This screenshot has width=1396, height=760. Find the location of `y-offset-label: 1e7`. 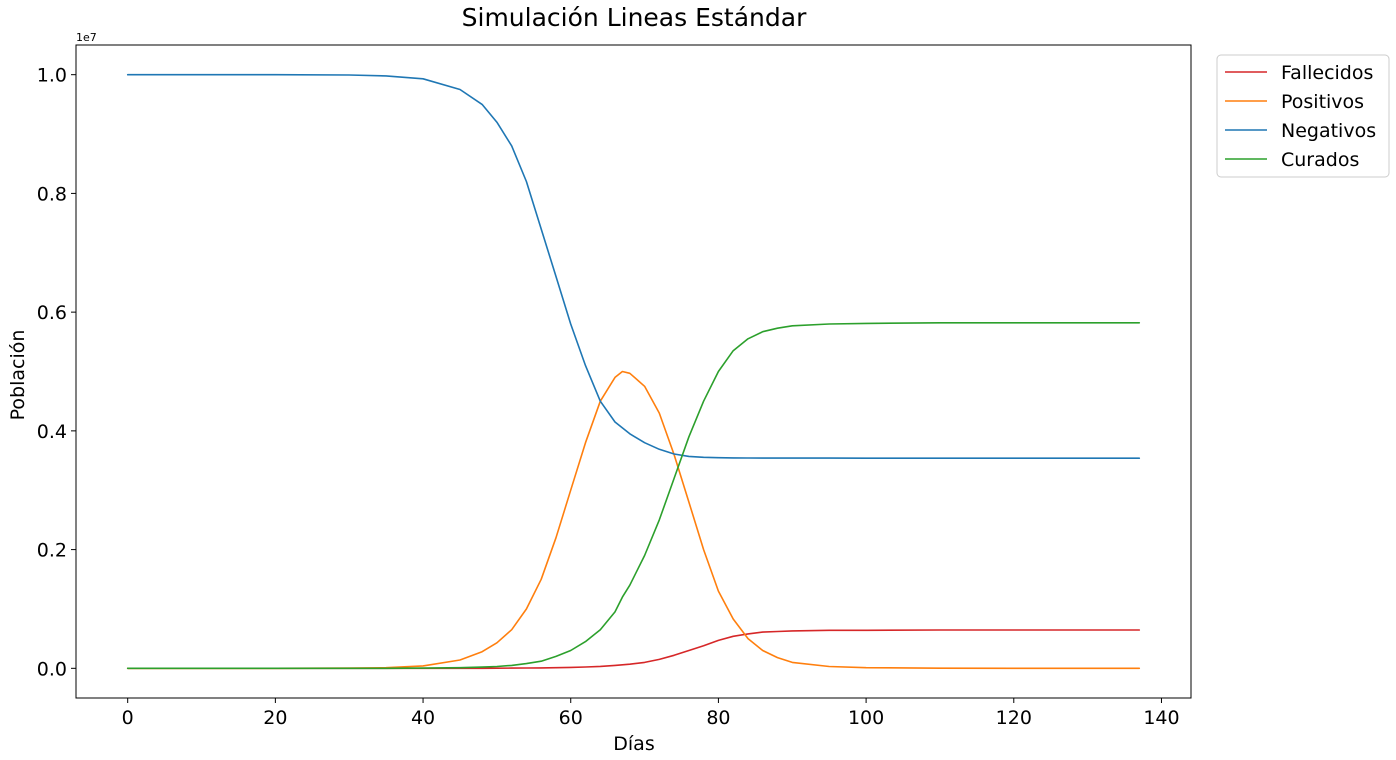

y-offset-label: 1e7 is located at coordinates (86, 37).